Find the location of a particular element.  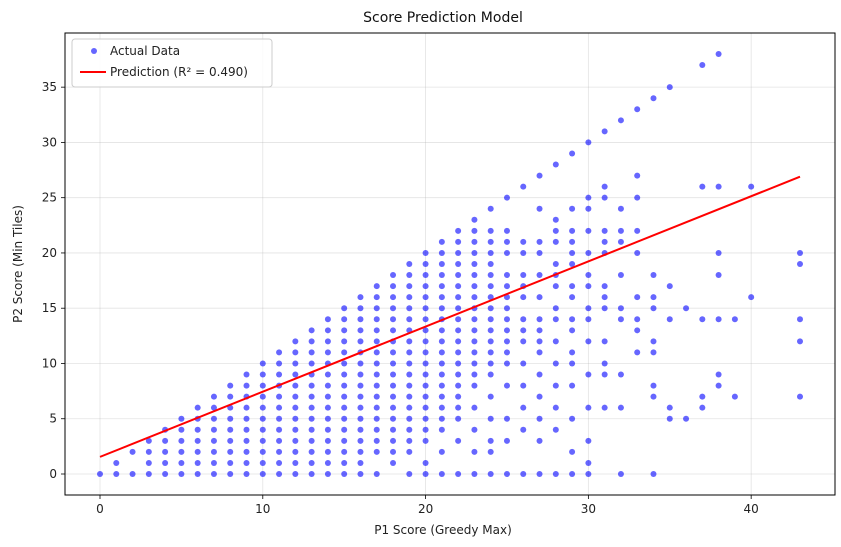

x-tick-label: 10 is located at coordinates (262, 509).